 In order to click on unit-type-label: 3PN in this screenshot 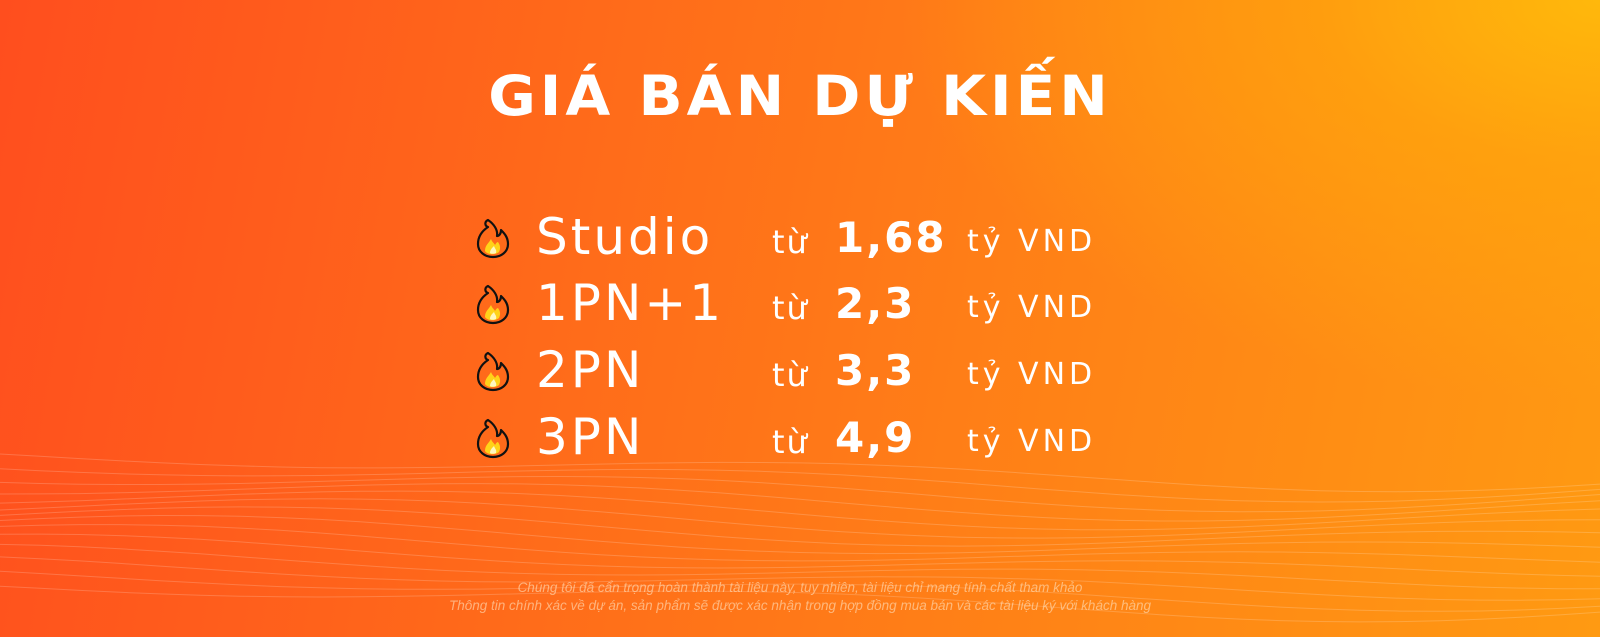, I will do `click(590, 437)`.